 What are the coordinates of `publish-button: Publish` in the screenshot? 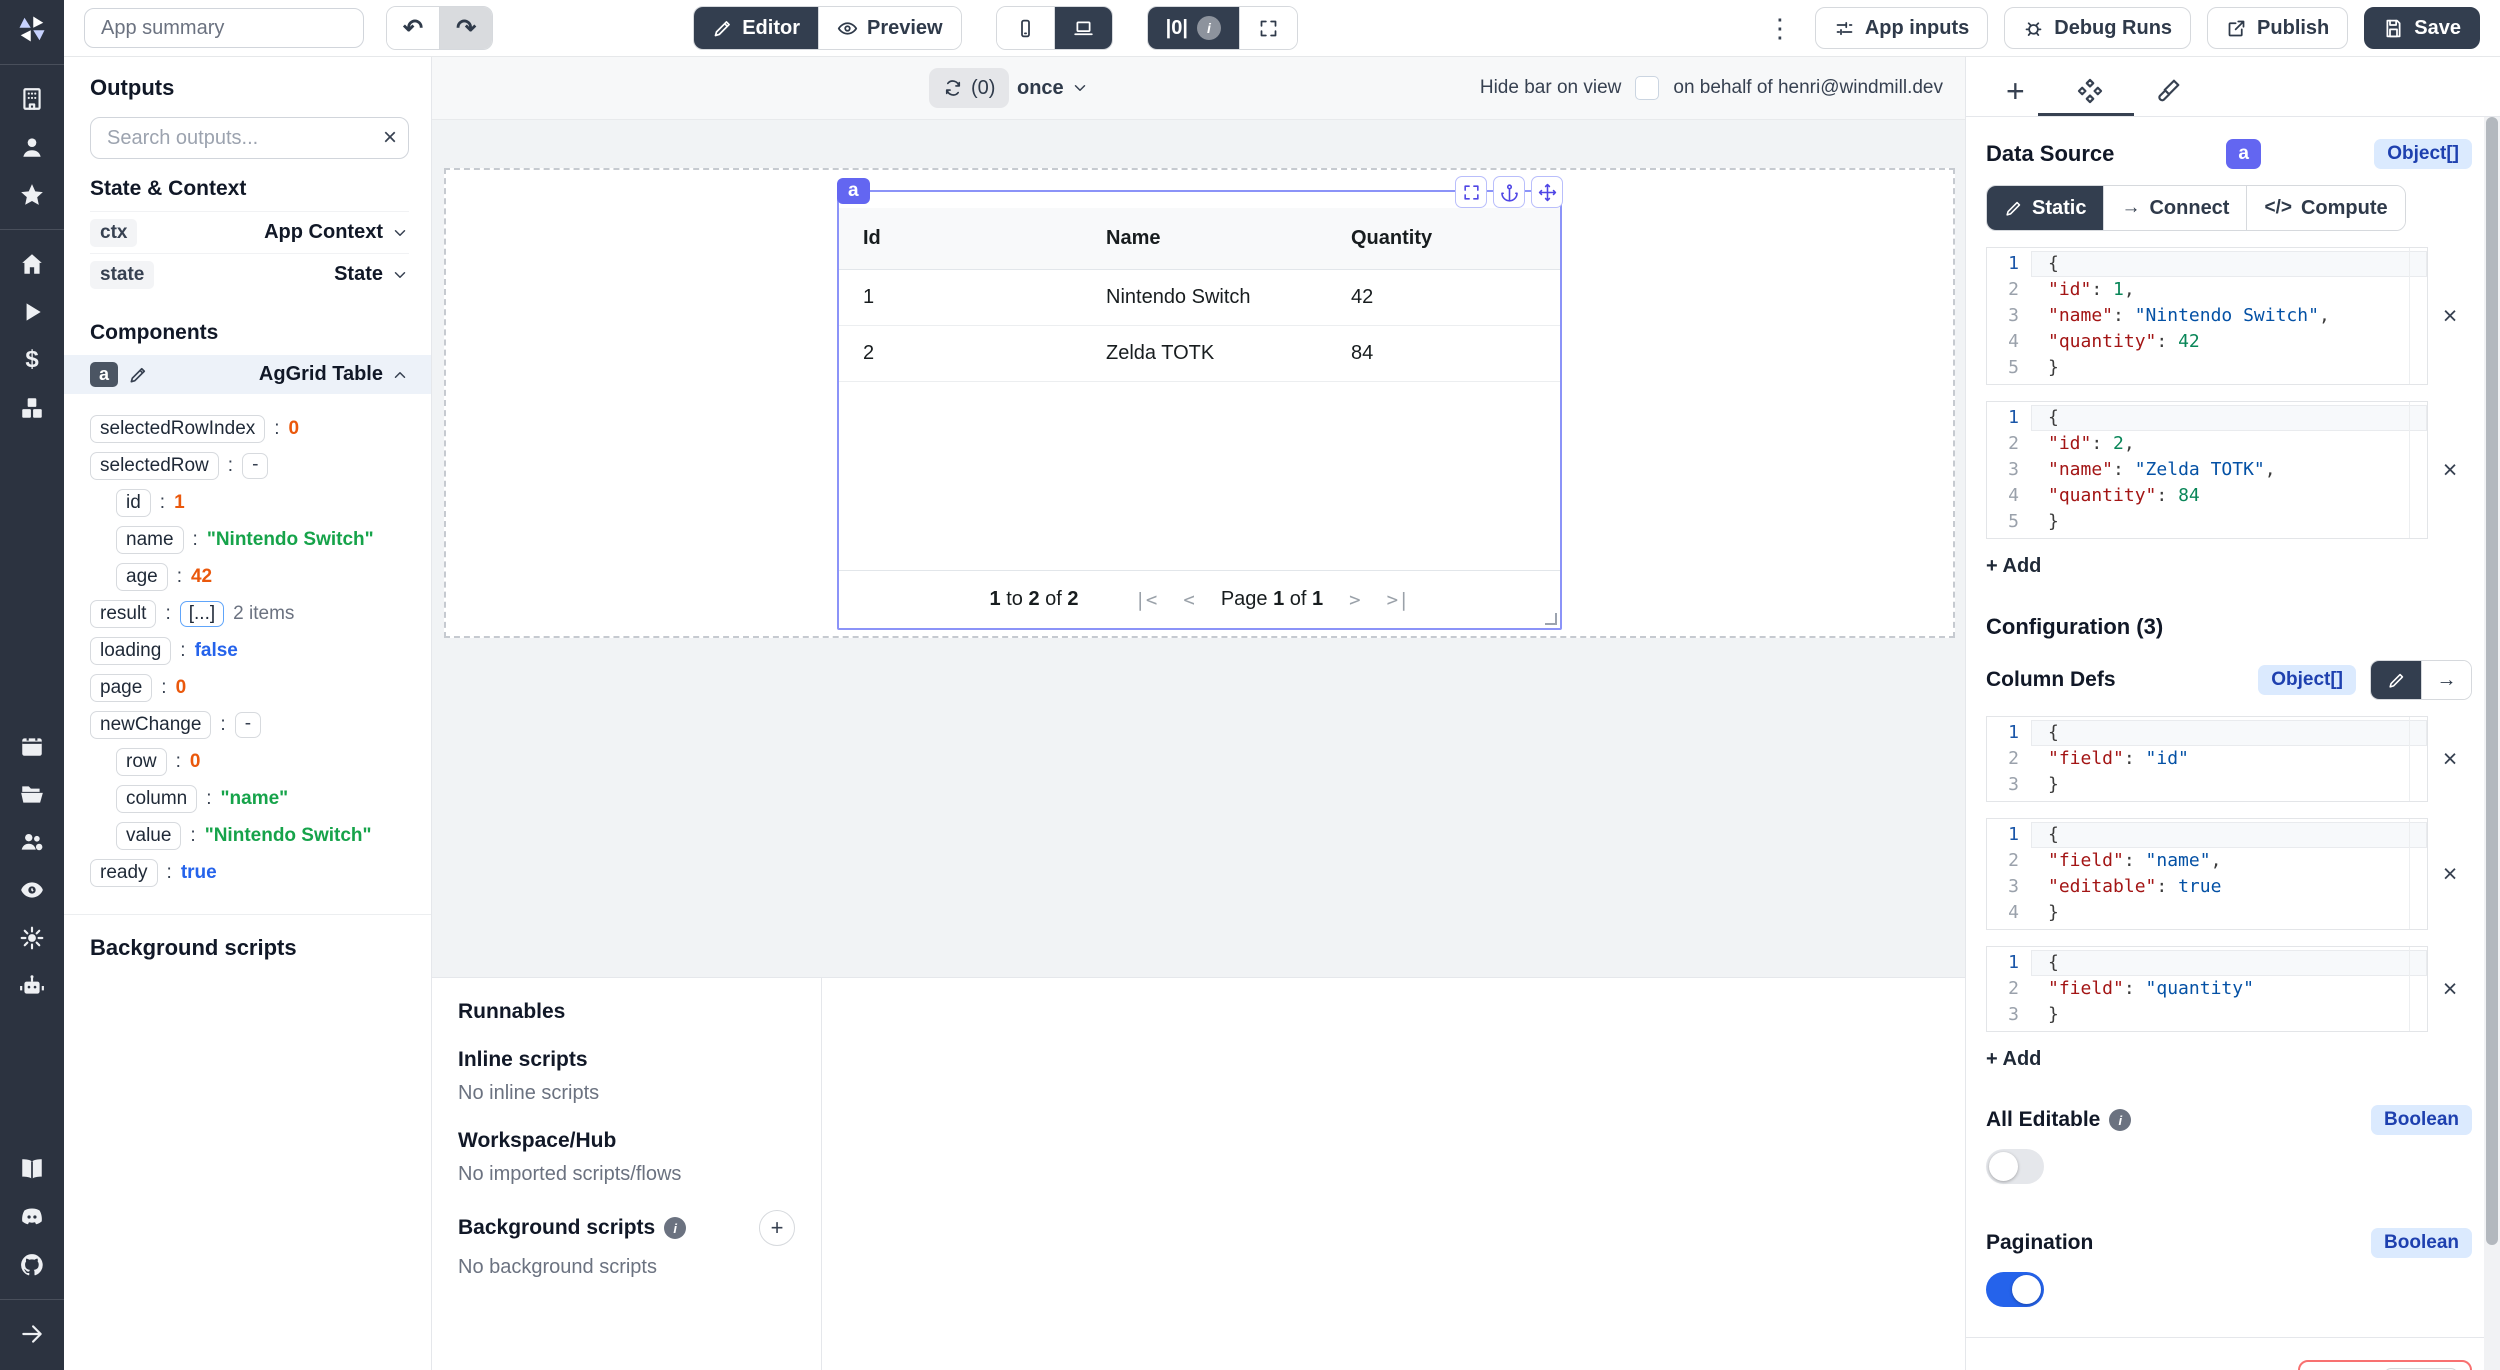 It's located at (2278, 28).